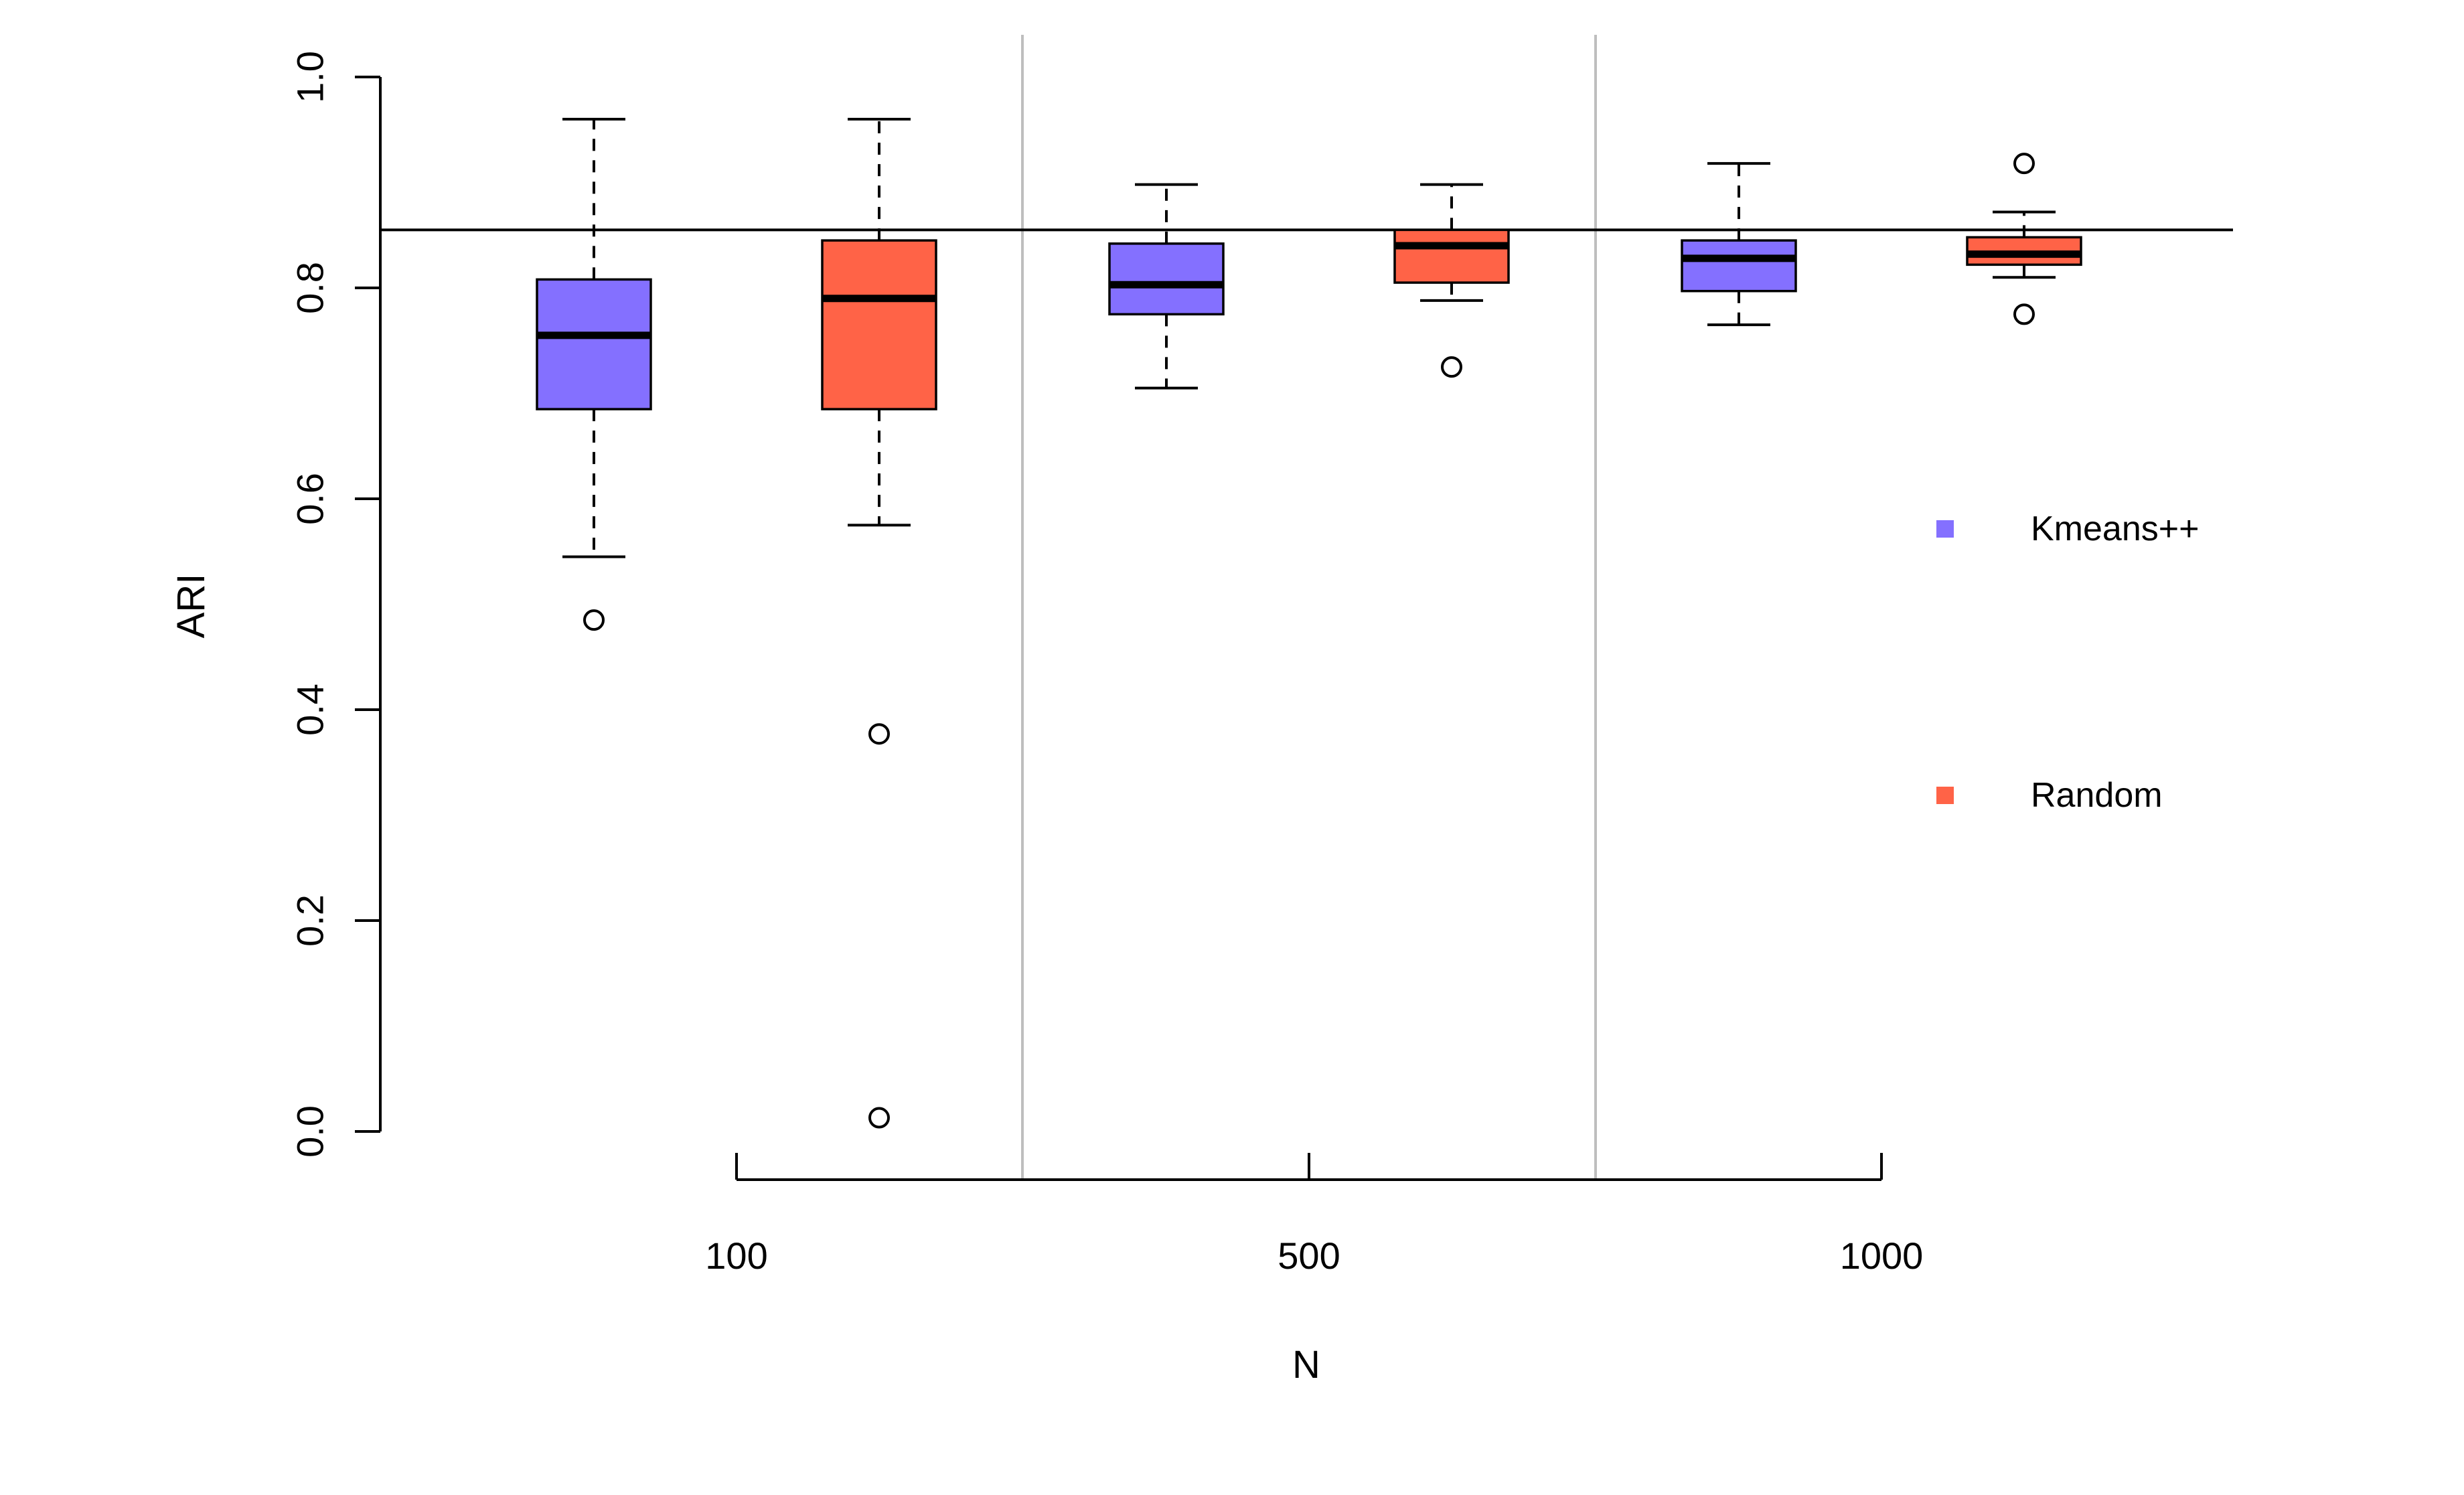 Image resolution: width=2464 pixels, height=1495 pixels. I want to click on y-tick-label: 0.0, so click(310, 1131).